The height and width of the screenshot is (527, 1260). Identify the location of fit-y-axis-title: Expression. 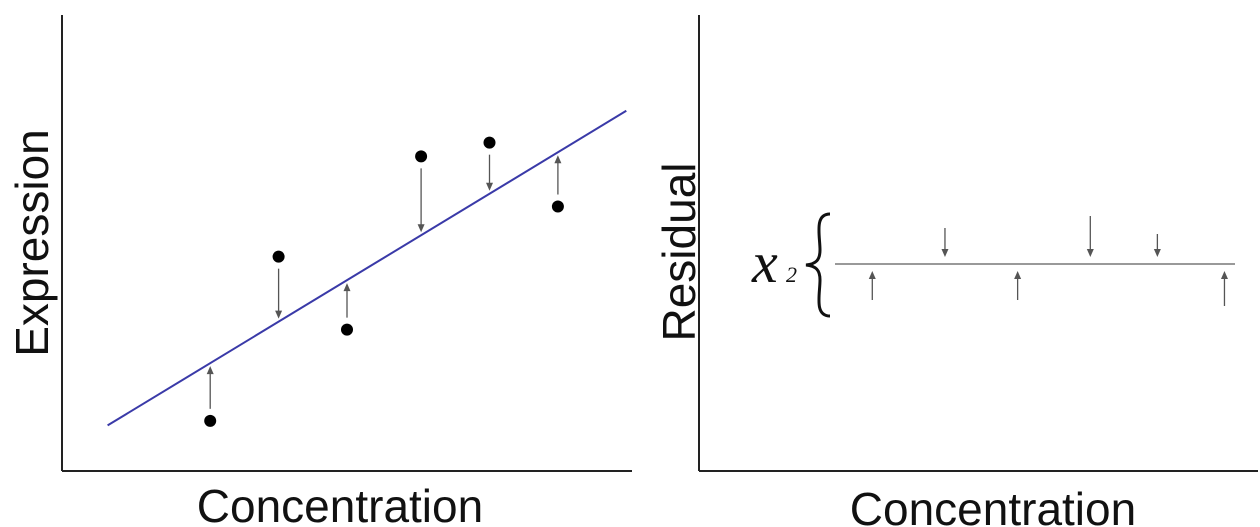
(32, 243).